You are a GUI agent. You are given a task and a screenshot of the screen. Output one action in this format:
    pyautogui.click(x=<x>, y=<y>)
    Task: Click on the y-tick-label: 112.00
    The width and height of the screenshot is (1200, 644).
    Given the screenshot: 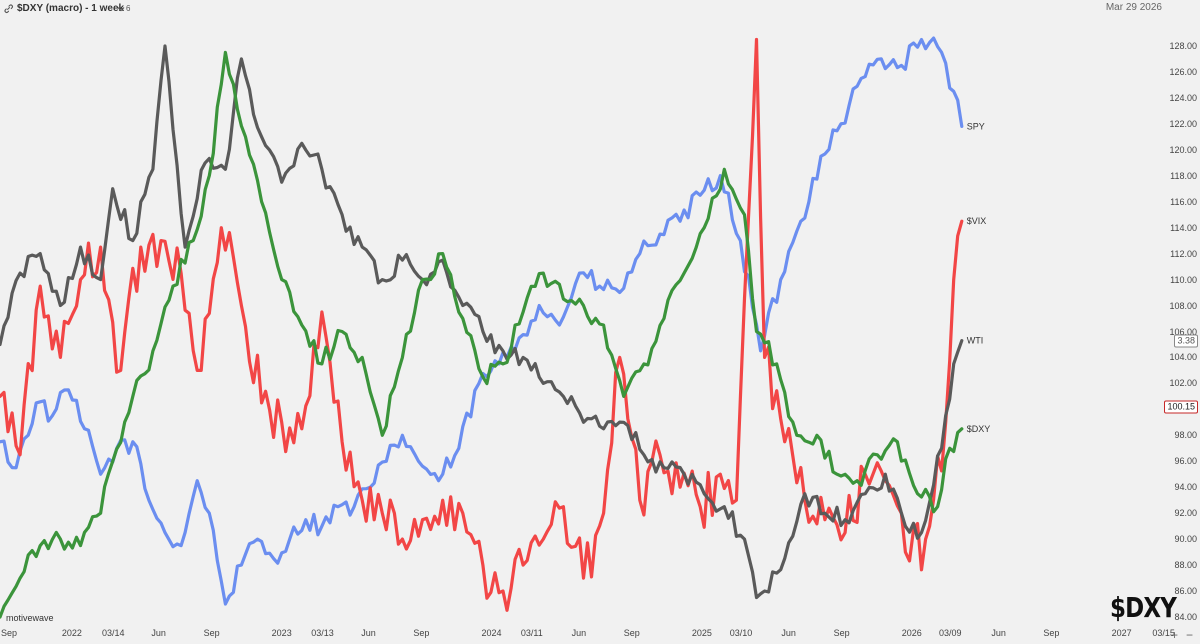 What is the action you would take?
    pyautogui.click(x=1183, y=253)
    